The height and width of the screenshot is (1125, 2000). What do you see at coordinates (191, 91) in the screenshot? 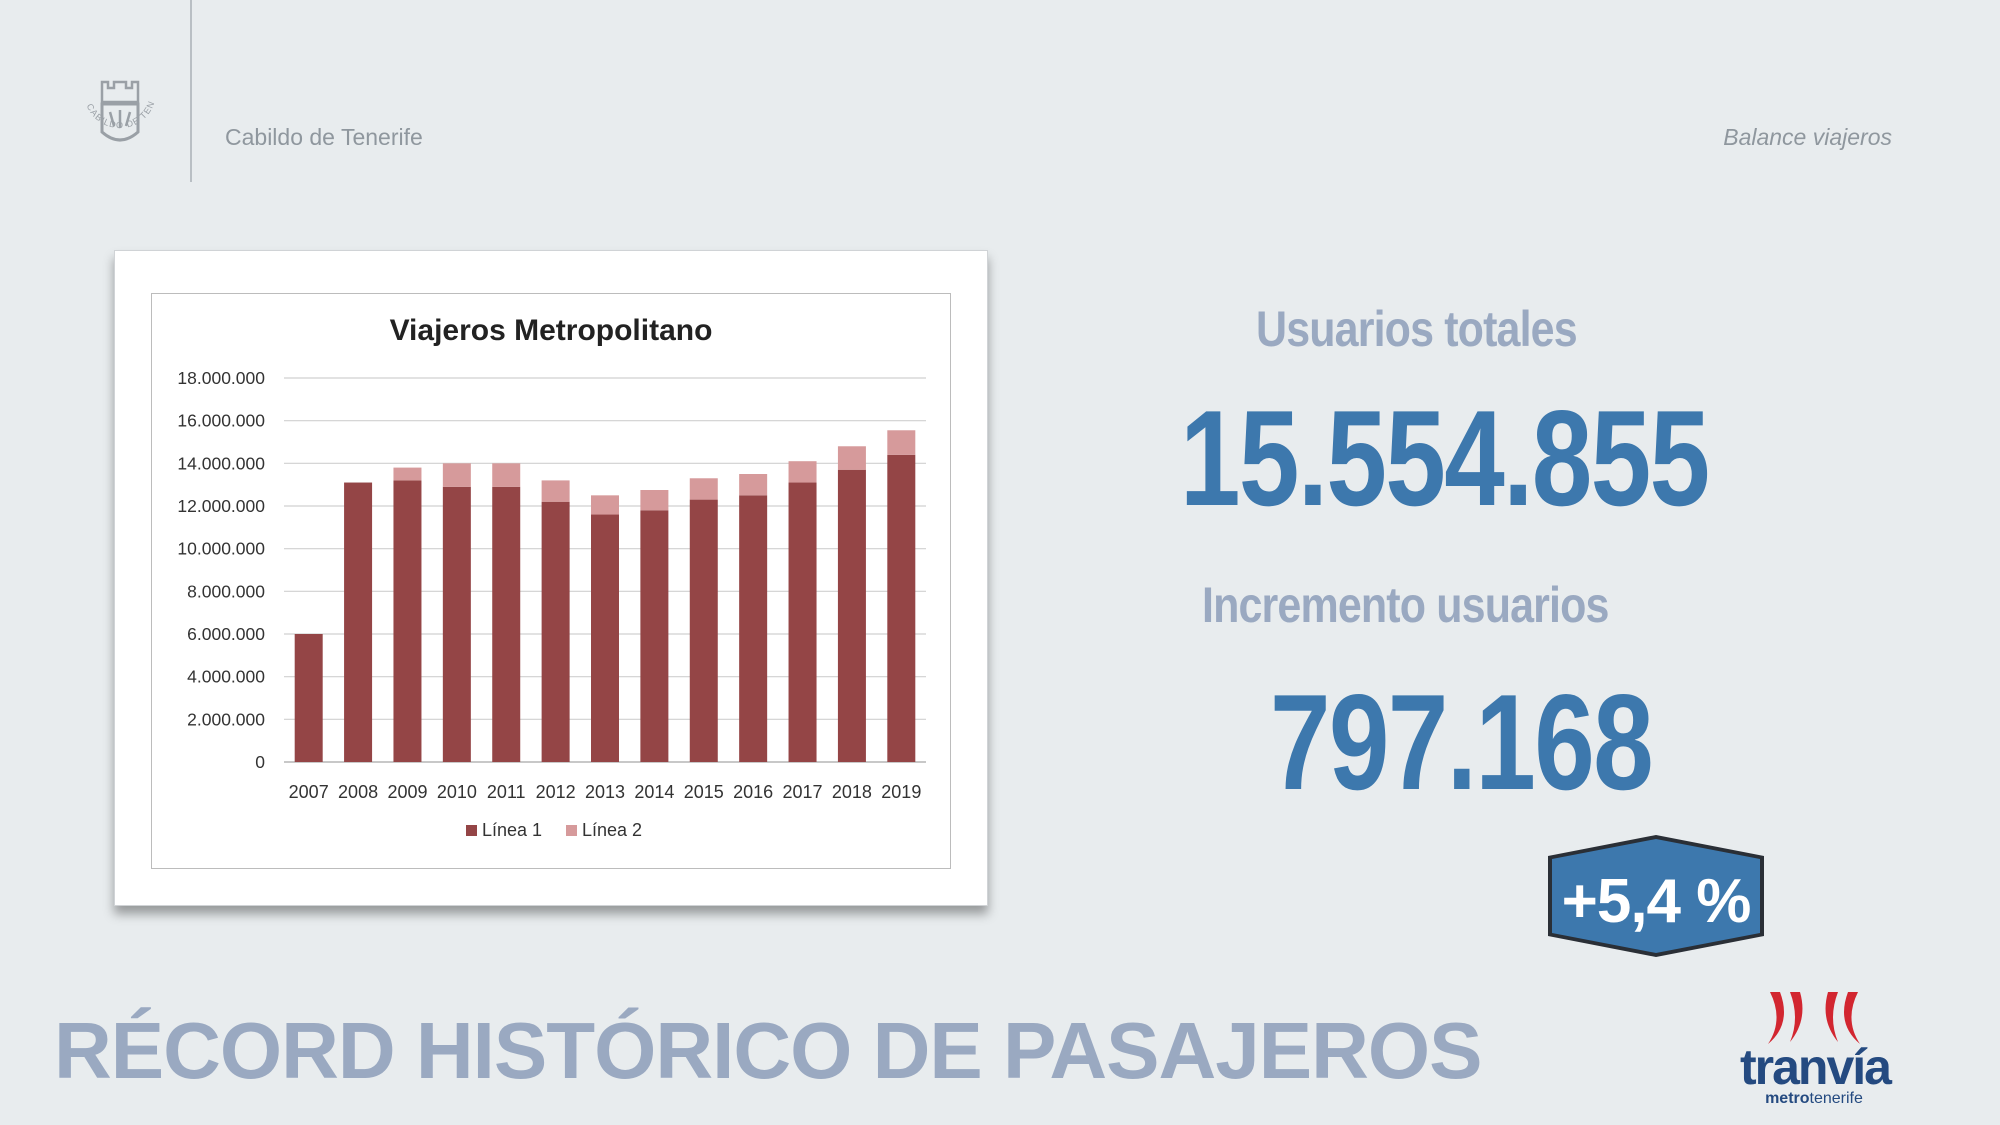
I see `header-divider` at bounding box center [191, 91].